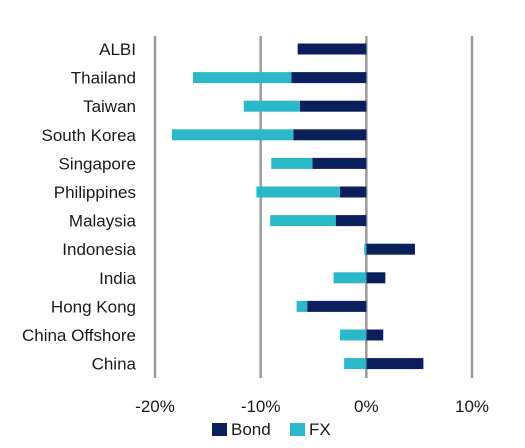 The height and width of the screenshot is (448, 525). Describe the element at coordinates (155, 406) in the screenshot. I see `x-tick-label: -20%` at that location.